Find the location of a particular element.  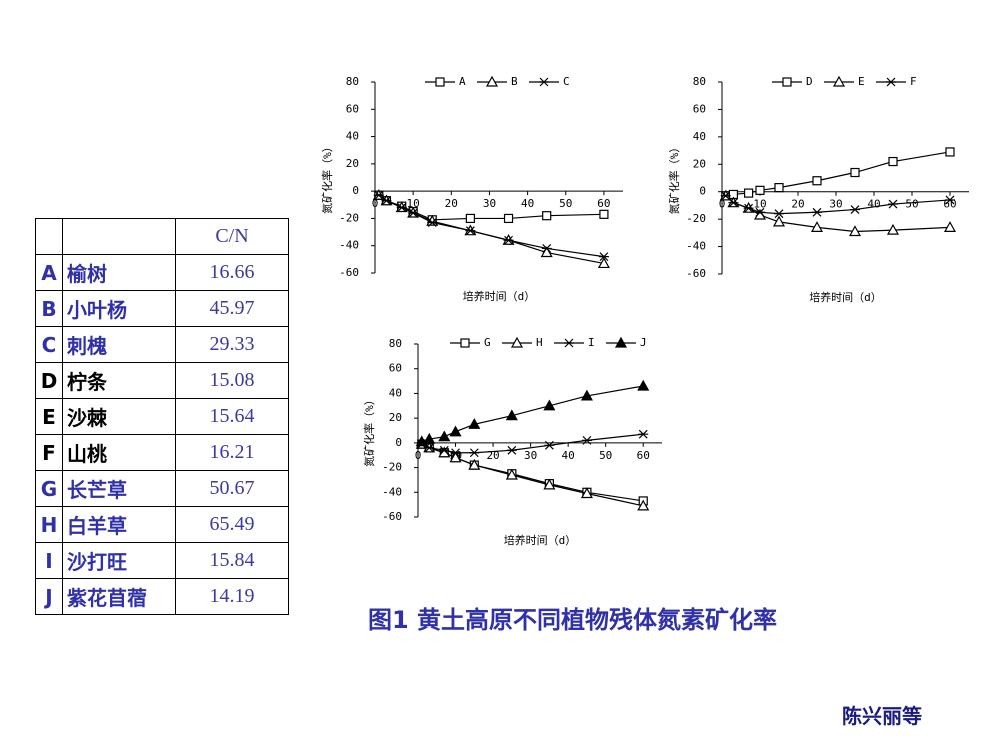

y-tick-label: -60 is located at coordinates (349, 272).